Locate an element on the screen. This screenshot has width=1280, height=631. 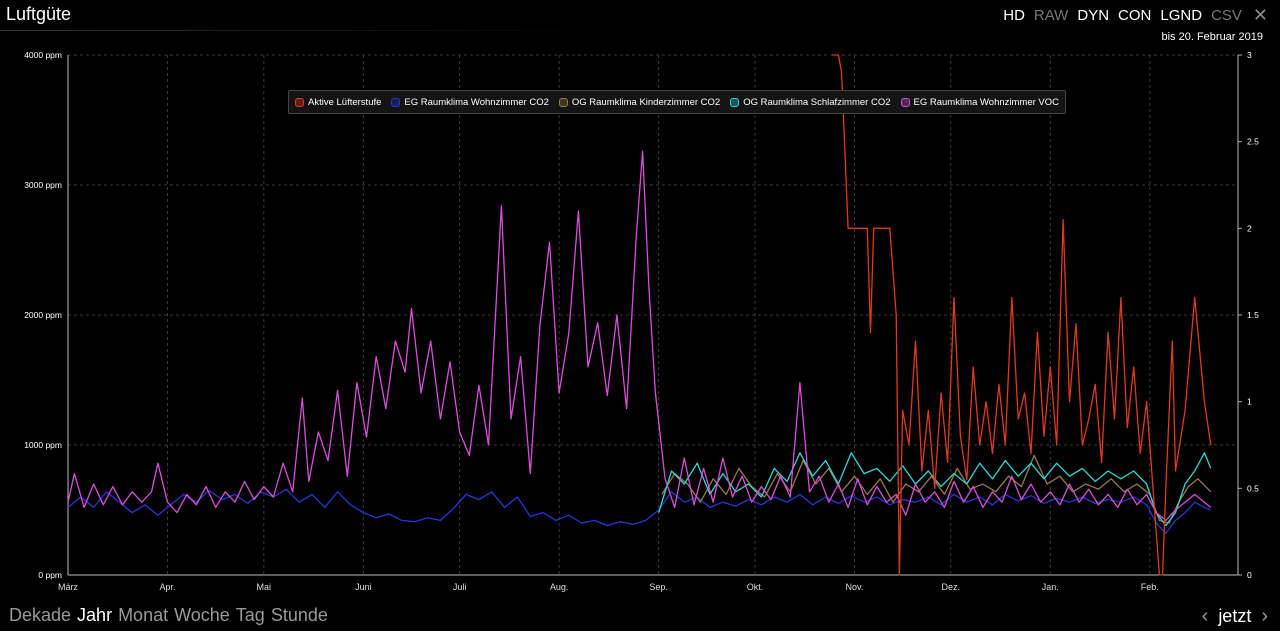
x-tick-label: Nov. is located at coordinates (855, 587).